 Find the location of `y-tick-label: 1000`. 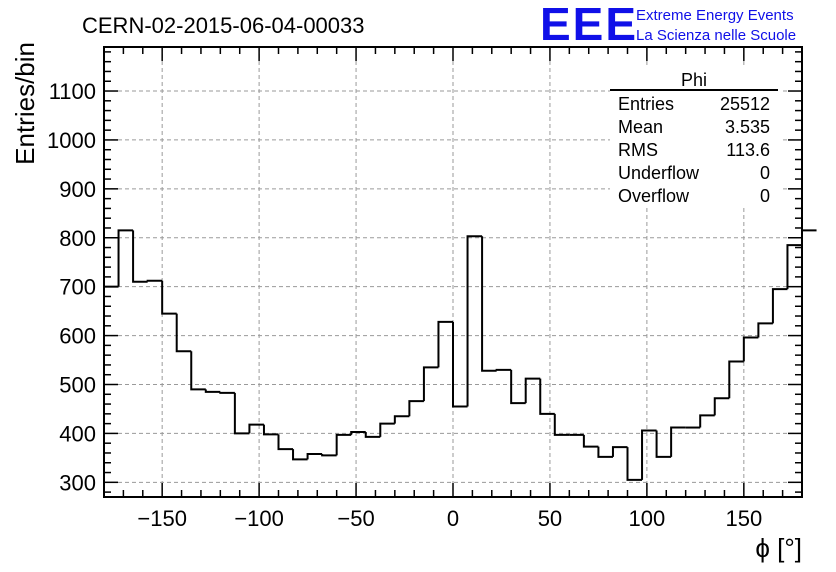

y-tick-label: 1000 is located at coordinates (71, 140).